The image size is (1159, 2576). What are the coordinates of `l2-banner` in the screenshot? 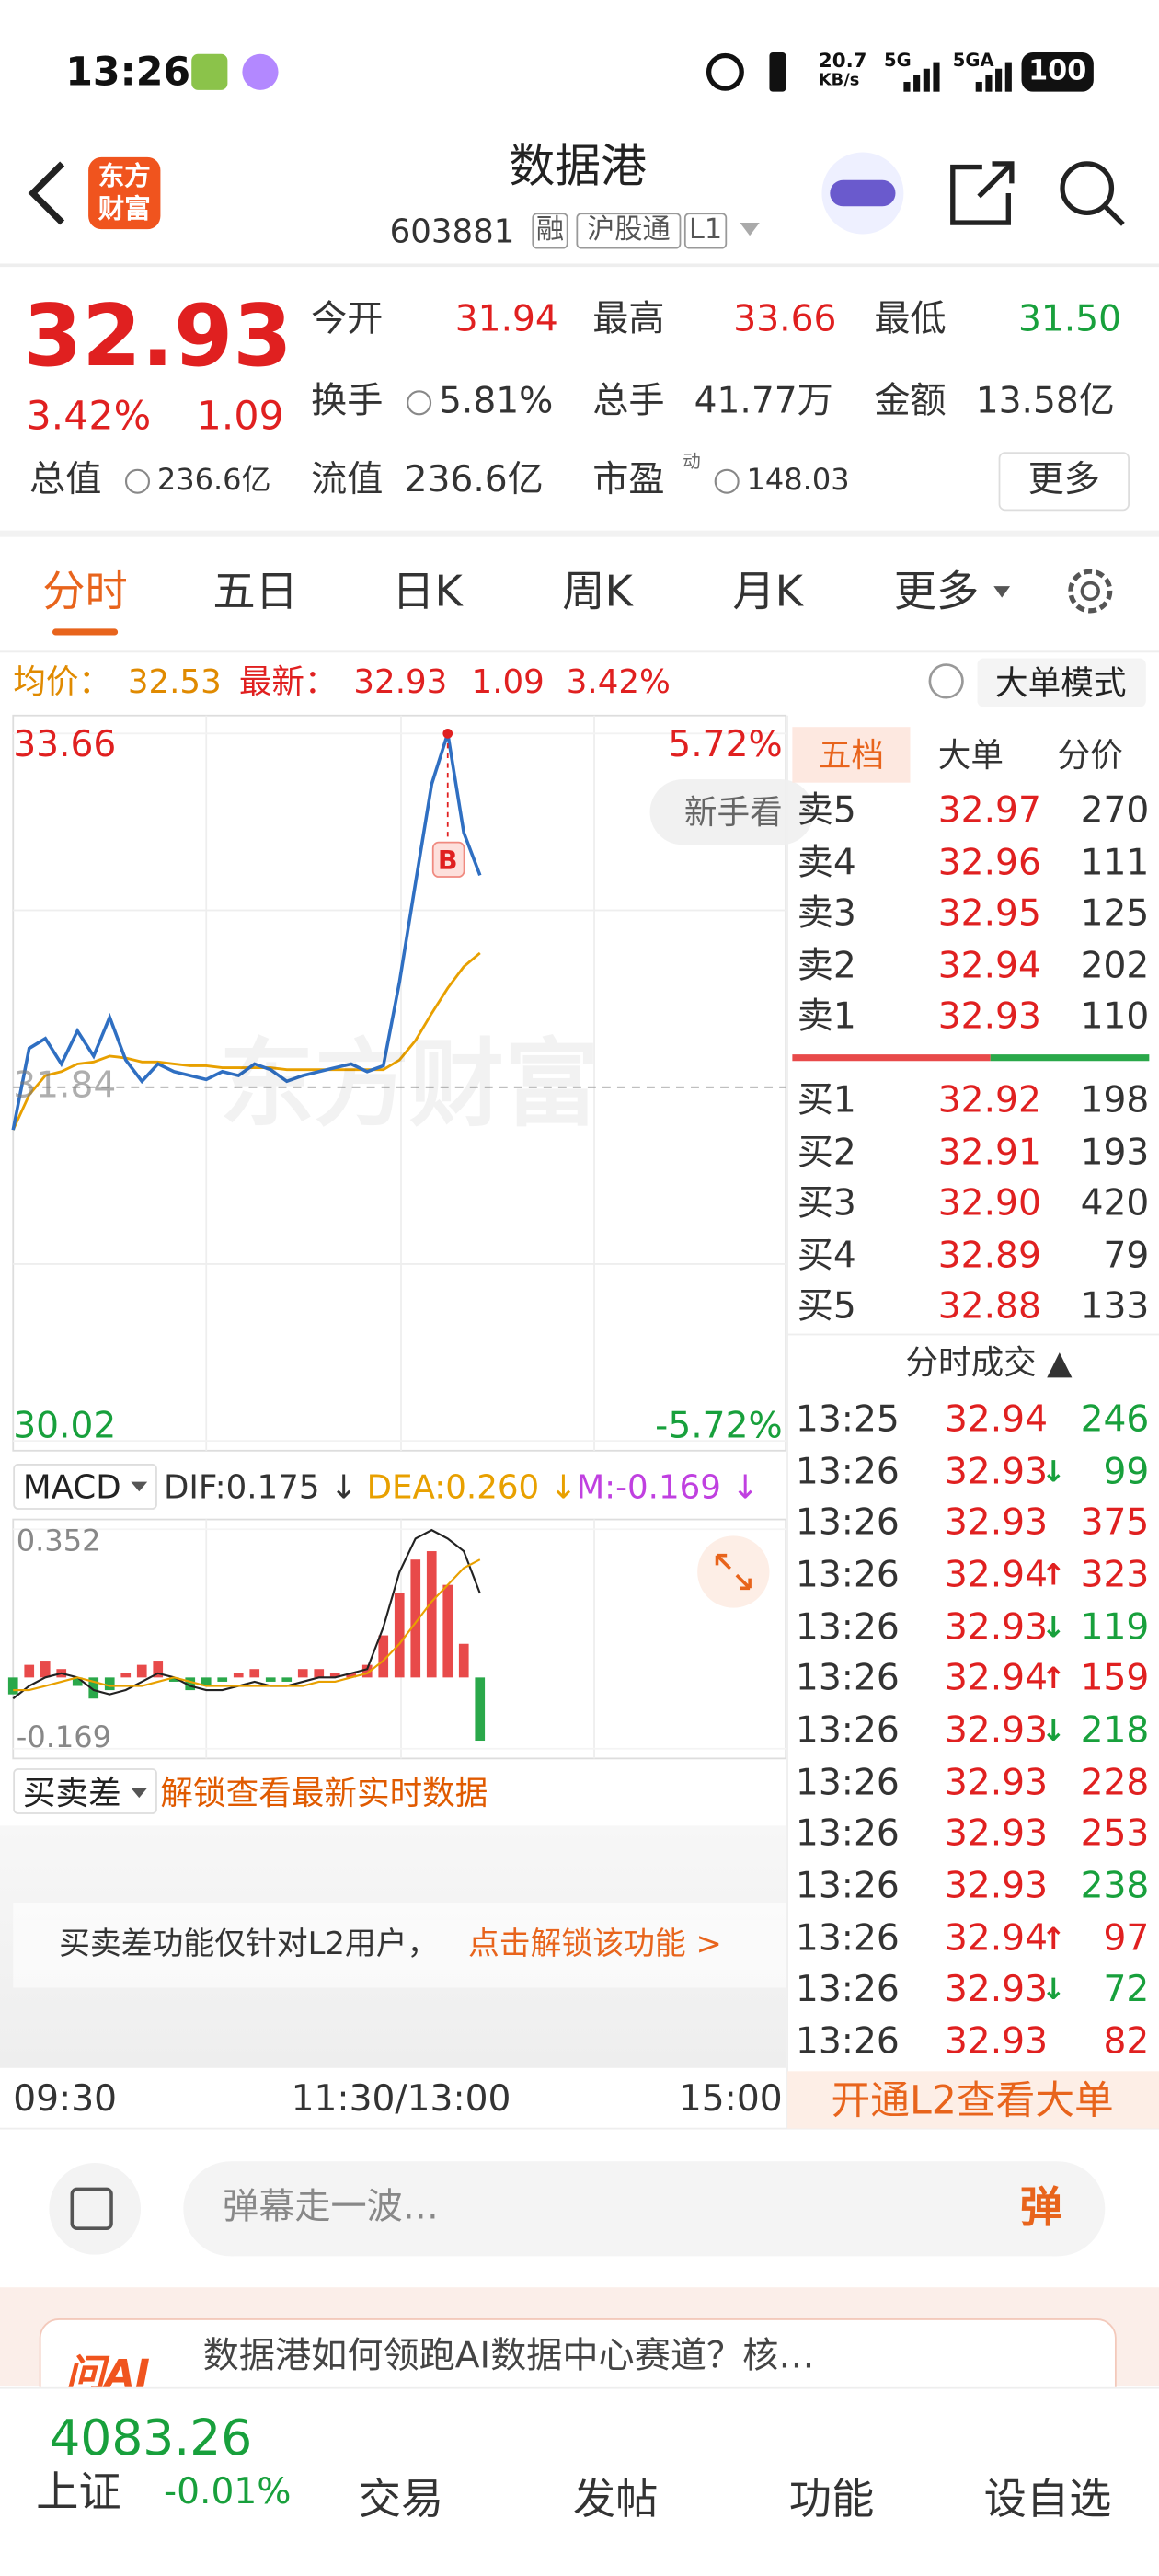 It's located at (973, 2100).